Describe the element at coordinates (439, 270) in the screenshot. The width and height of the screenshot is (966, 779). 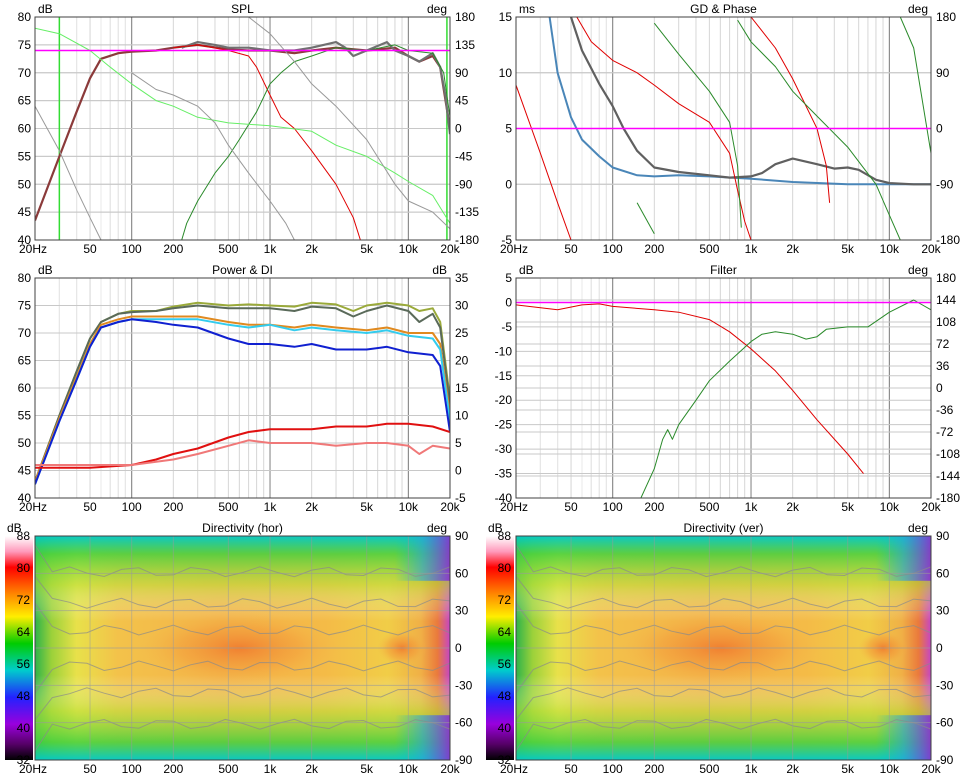
I see `y2-axis-label: dB` at that location.